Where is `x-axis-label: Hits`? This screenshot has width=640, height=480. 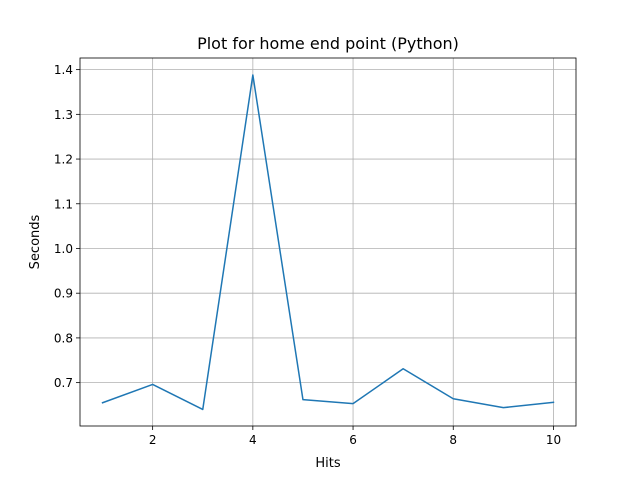
x-axis-label: Hits is located at coordinates (327, 463).